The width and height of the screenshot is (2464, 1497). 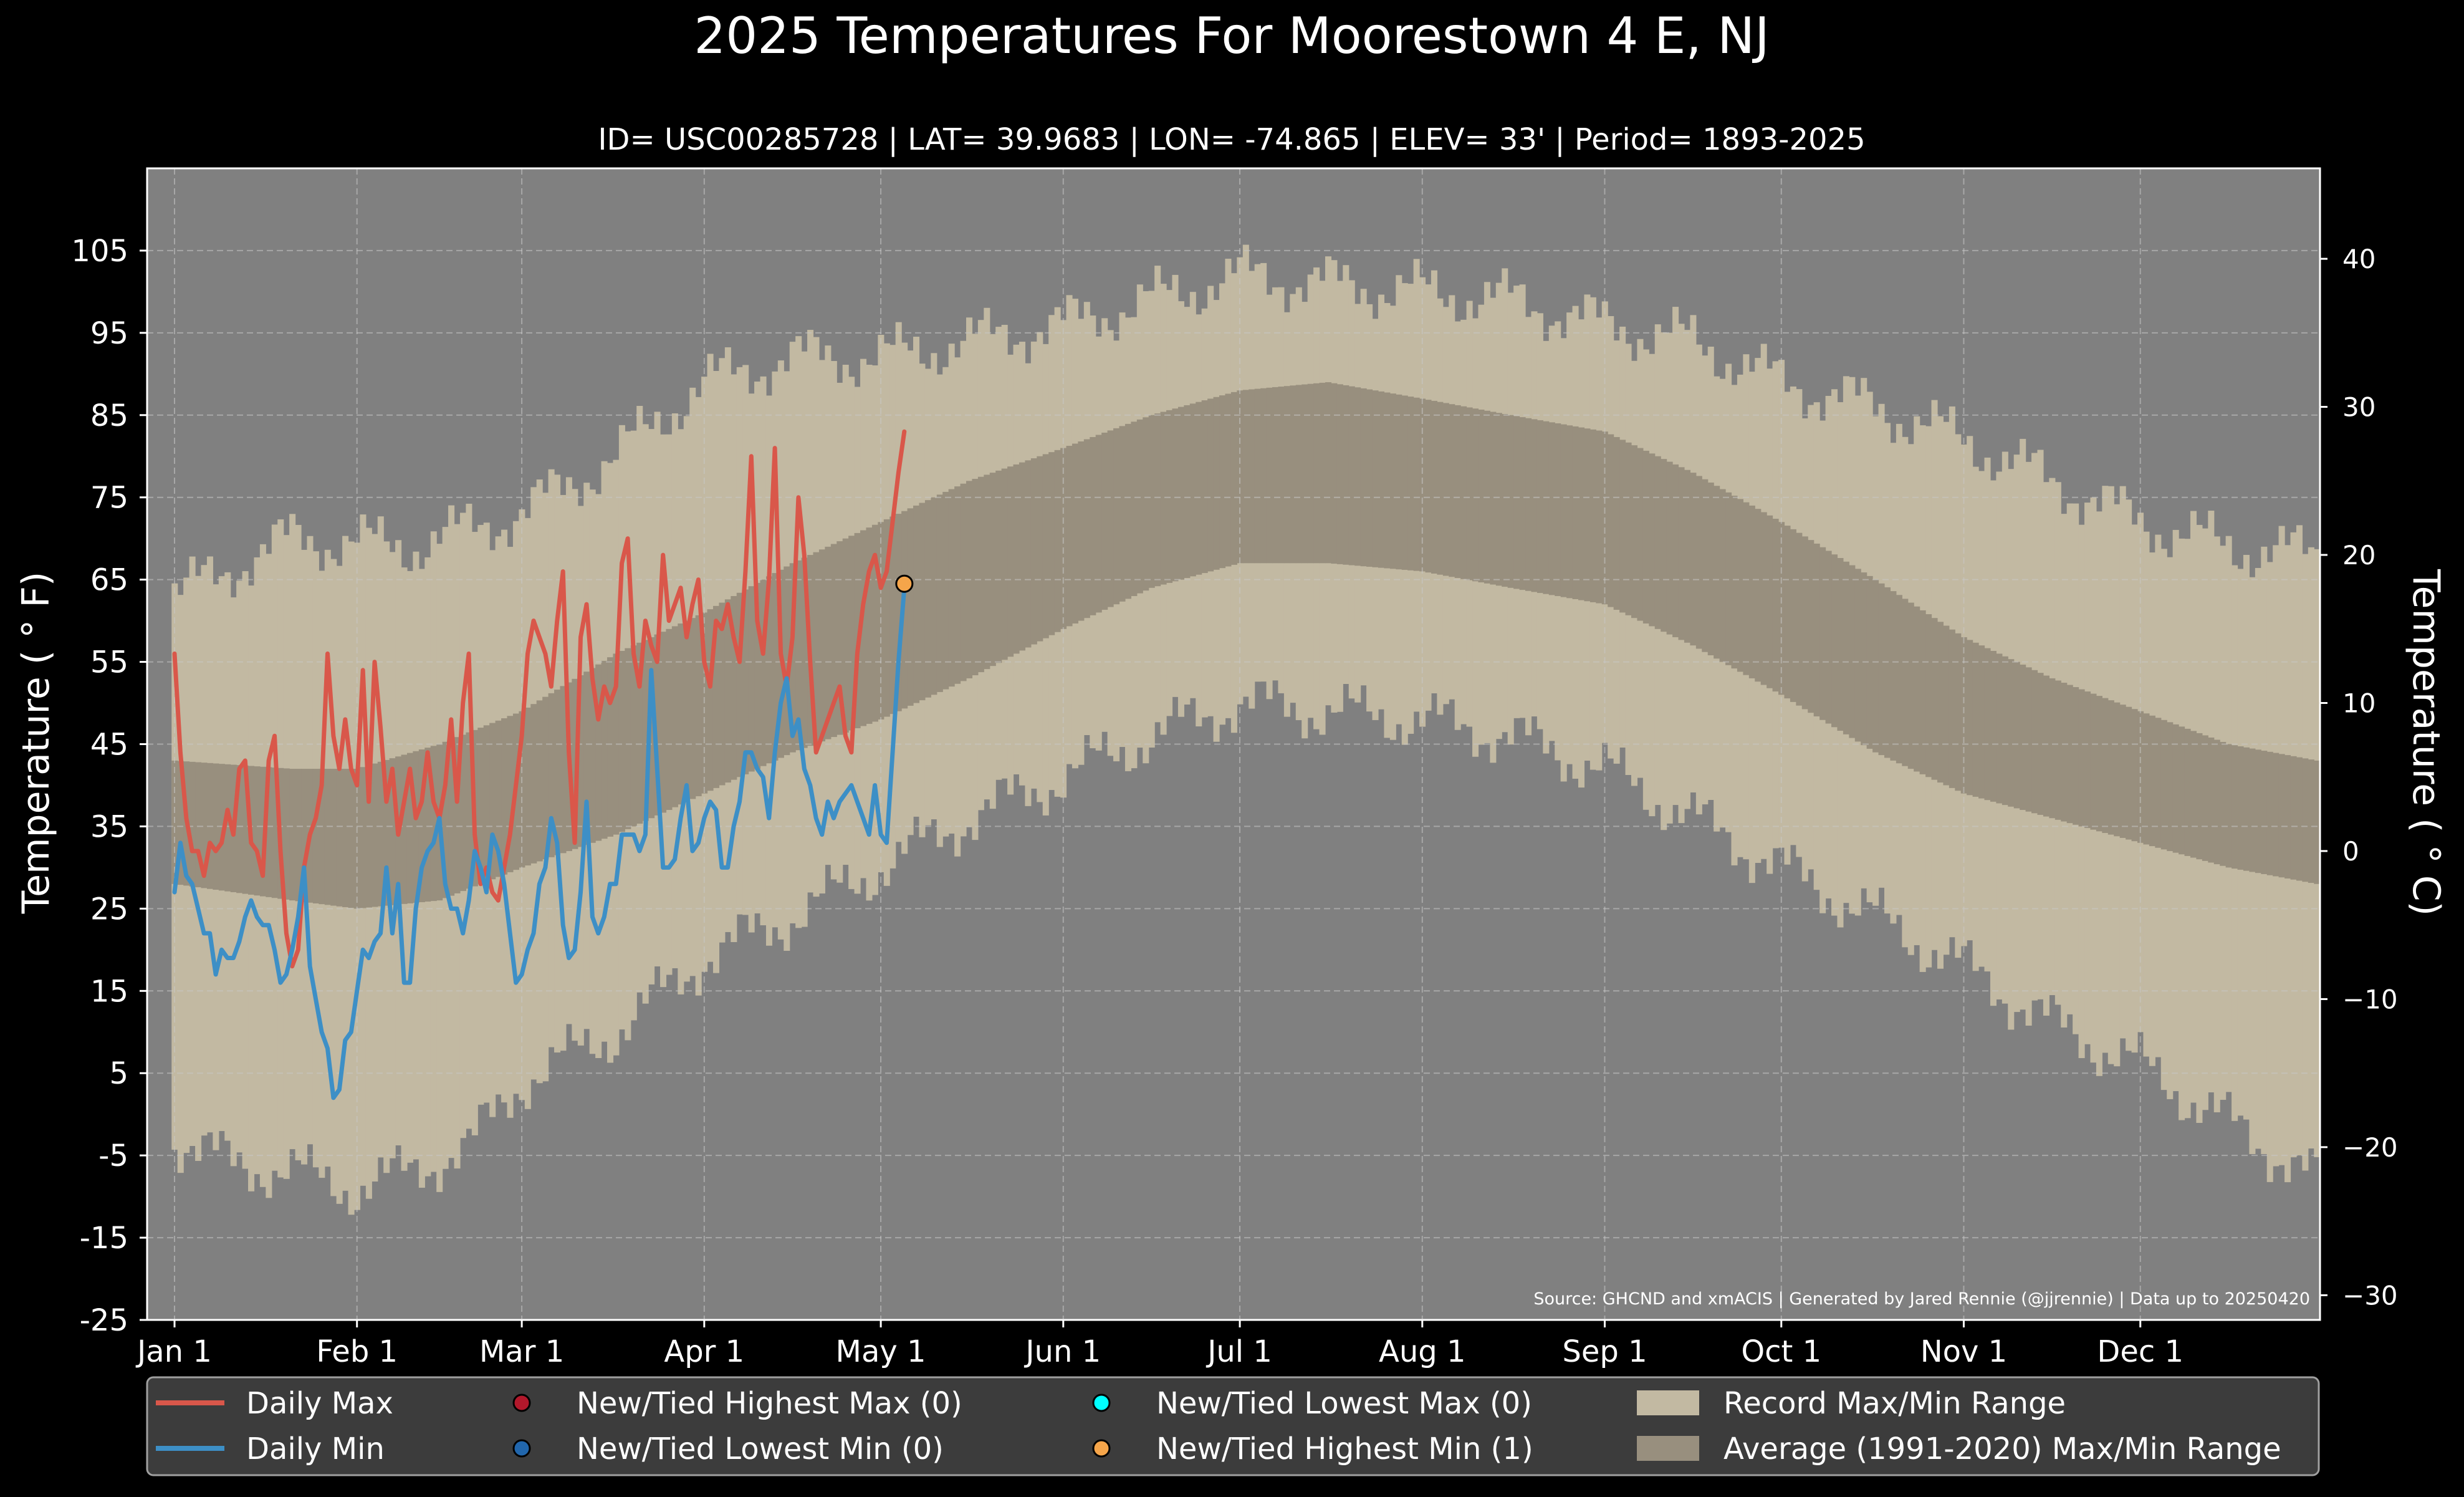 I want to click on legend-swatch-dot, so click(x=521, y=1448).